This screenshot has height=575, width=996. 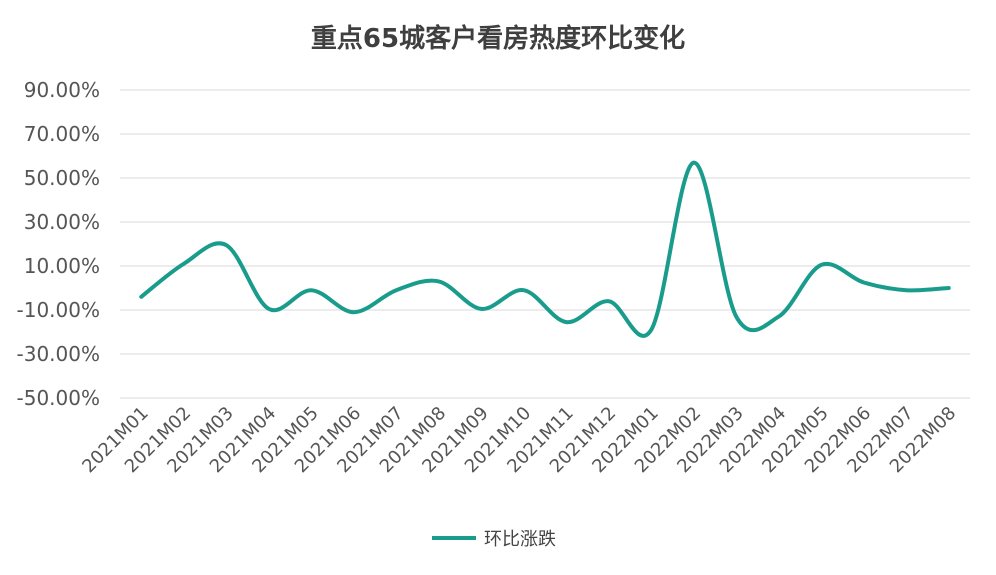 I want to click on y-tick-label: 50.00%, so click(x=62, y=178).